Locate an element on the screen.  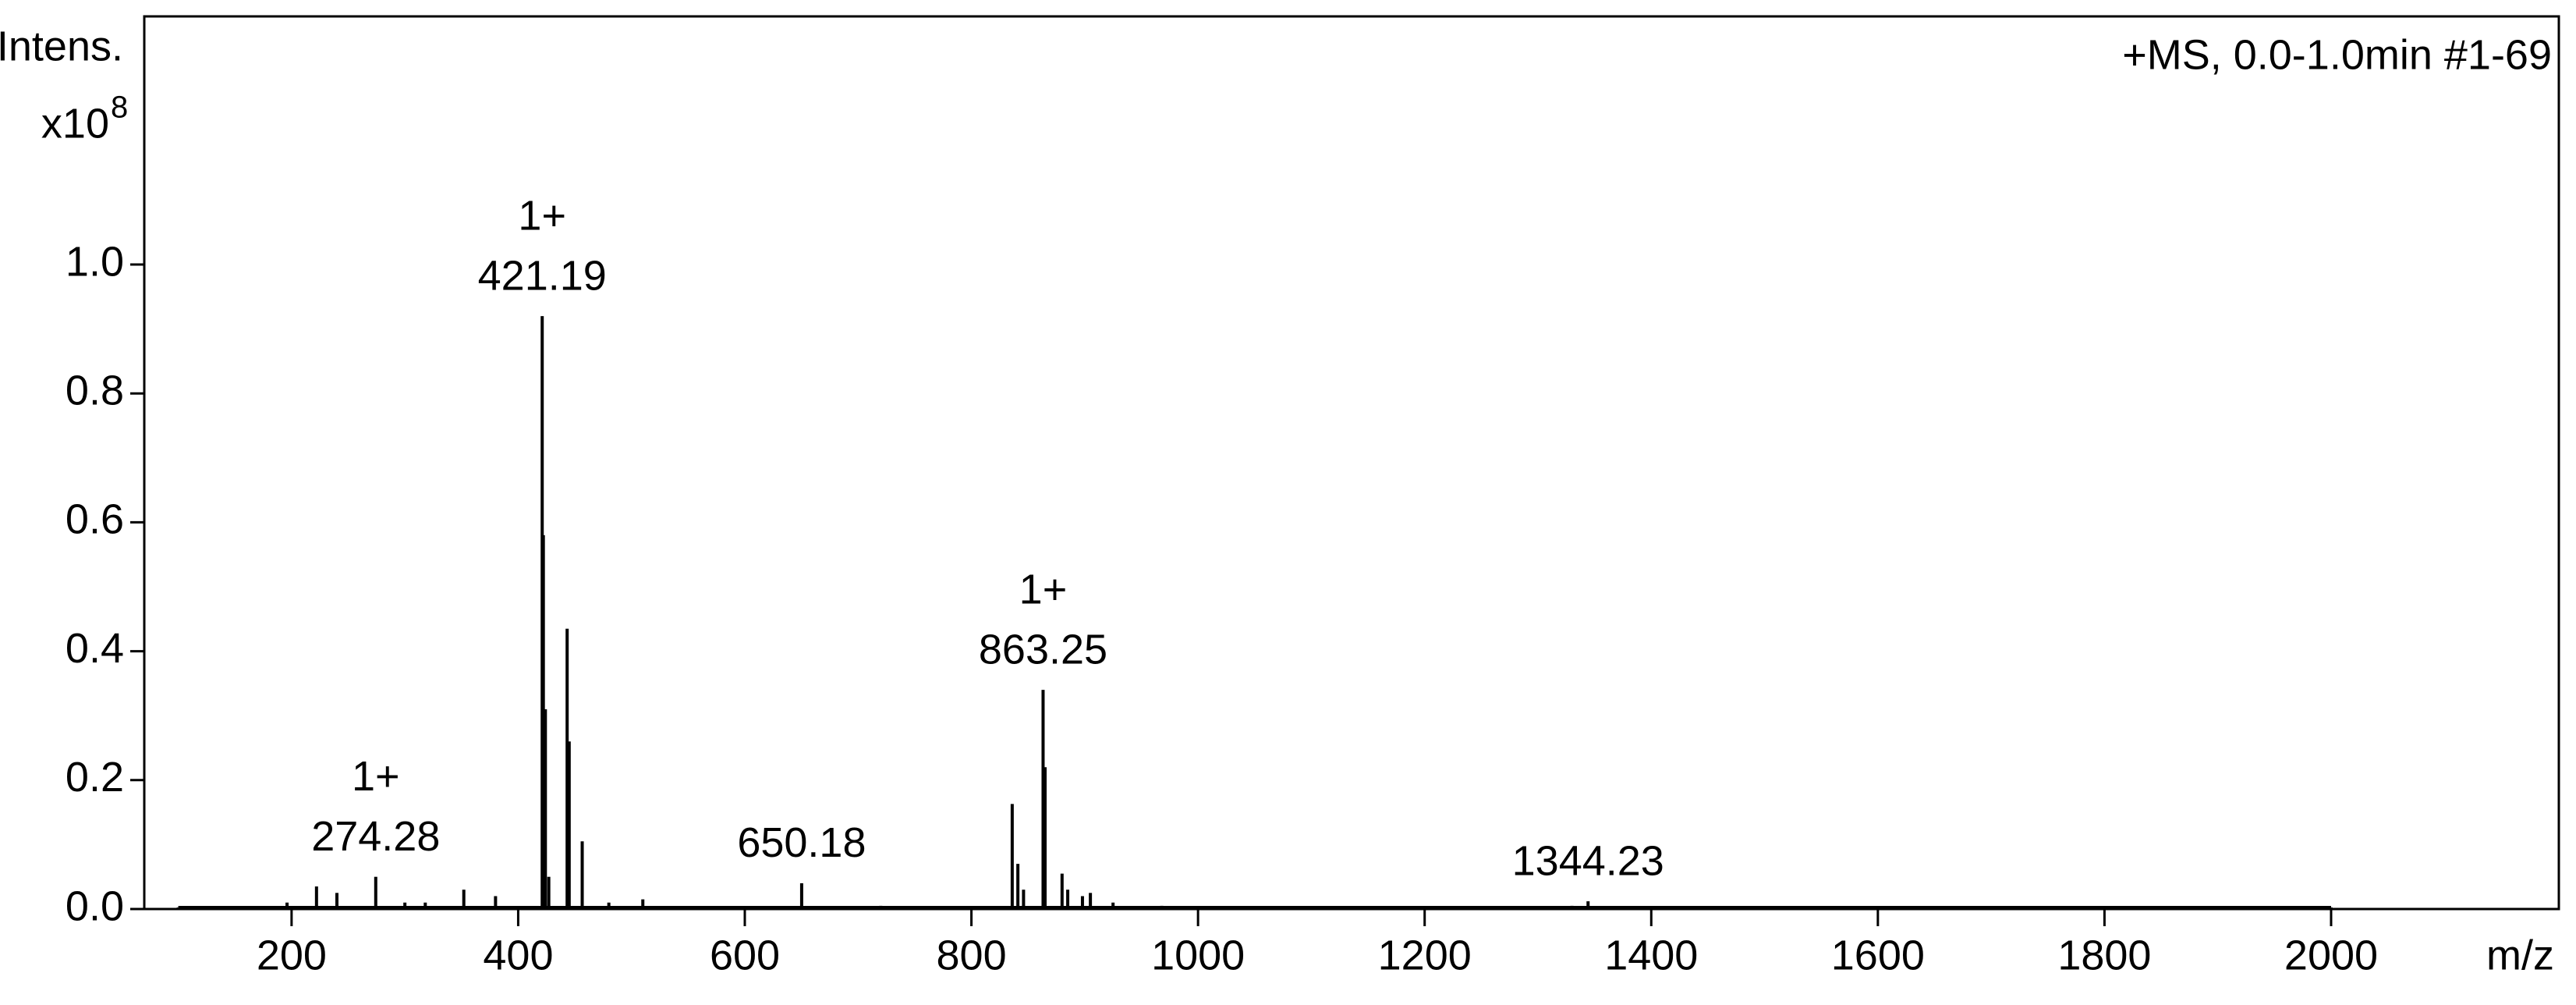
peak-label: 421.19 is located at coordinates (542, 275).